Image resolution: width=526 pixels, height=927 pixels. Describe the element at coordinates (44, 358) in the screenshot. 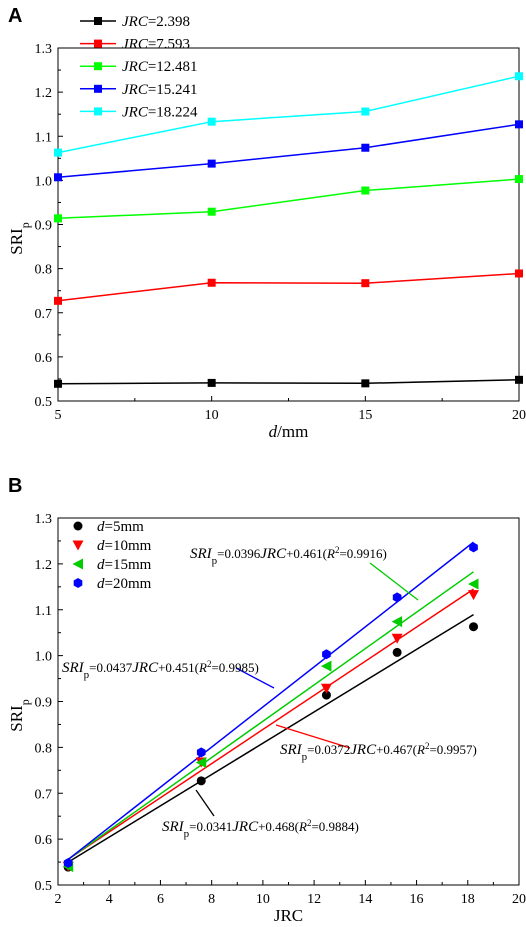

I see `y-tick-label: 0.6` at that location.